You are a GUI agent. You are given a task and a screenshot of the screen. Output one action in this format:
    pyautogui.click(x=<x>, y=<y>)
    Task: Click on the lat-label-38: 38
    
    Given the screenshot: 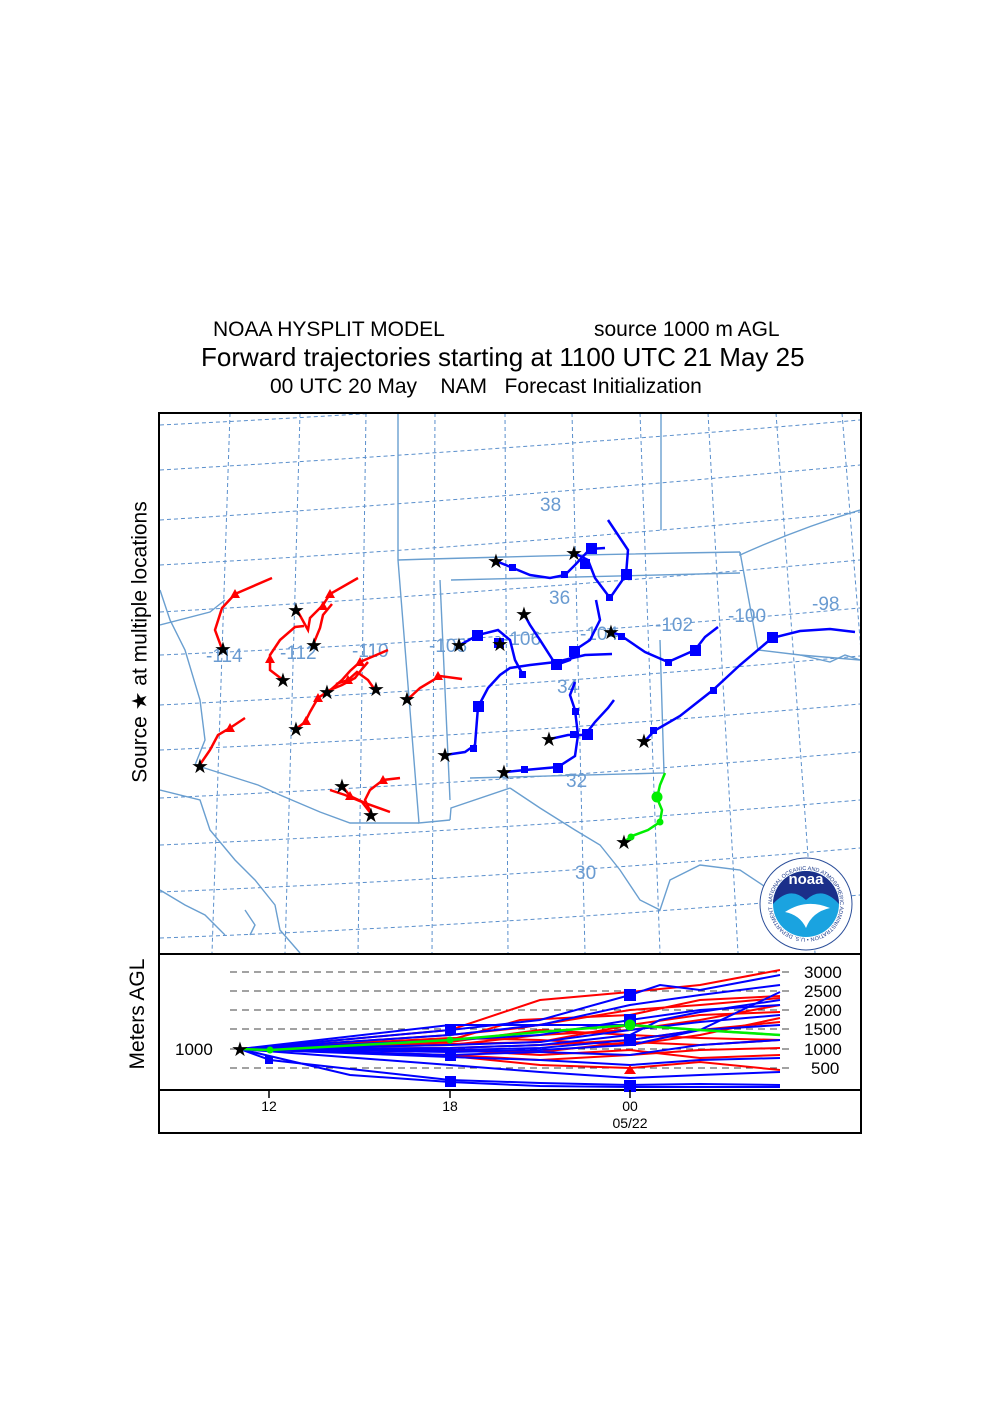 What is the action you would take?
    pyautogui.click(x=550, y=505)
    